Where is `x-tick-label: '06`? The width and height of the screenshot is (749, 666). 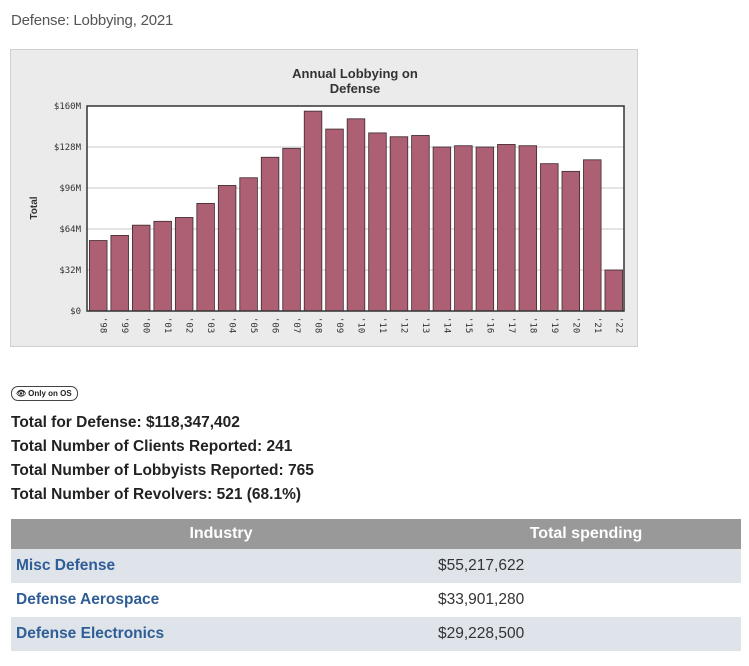 x-tick-label: '06 is located at coordinates (275, 325).